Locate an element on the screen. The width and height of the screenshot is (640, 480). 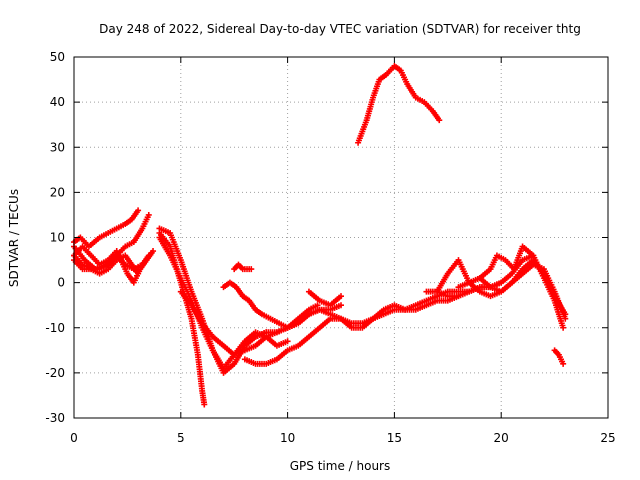
y-axis-label: SDTVAR / TECUs is located at coordinates (14, 238).